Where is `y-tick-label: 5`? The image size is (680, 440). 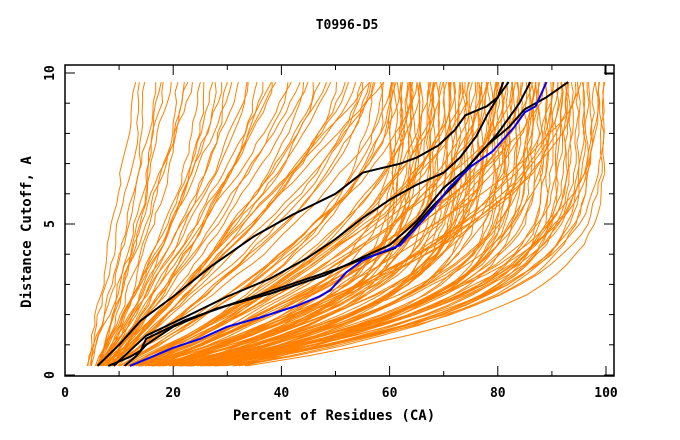
y-tick-label: 5 is located at coordinates (50, 224).